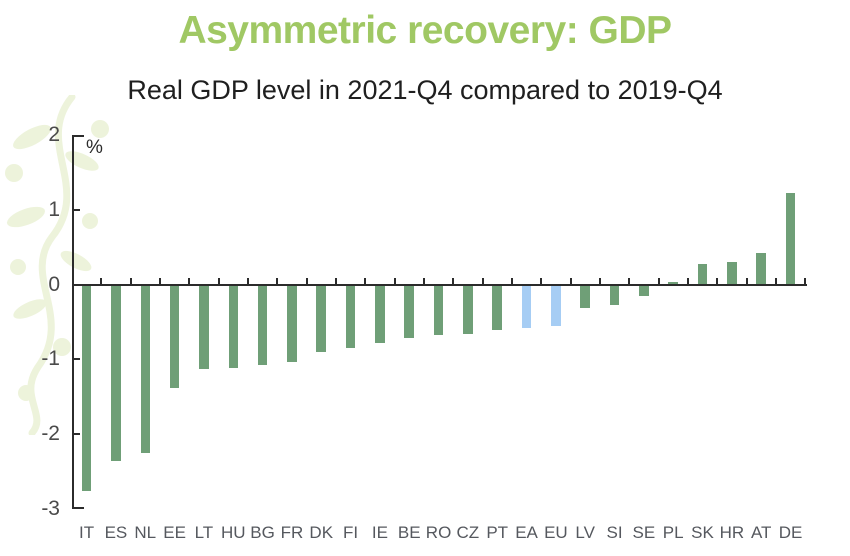 This screenshot has height=556, width=850. What do you see at coordinates (497, 532) in the screenshot?
I see `x-label-pt: PT` at bounding box center [497, 532].